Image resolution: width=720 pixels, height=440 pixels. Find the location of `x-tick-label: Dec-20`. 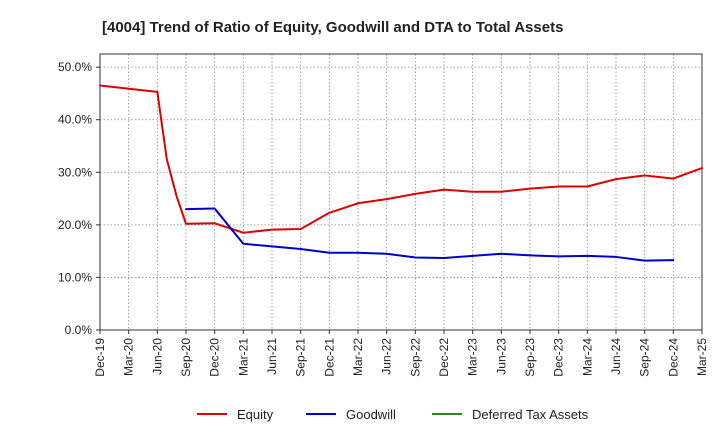

x-tick-label: Dec-20 is located at coordinates (215, 357).